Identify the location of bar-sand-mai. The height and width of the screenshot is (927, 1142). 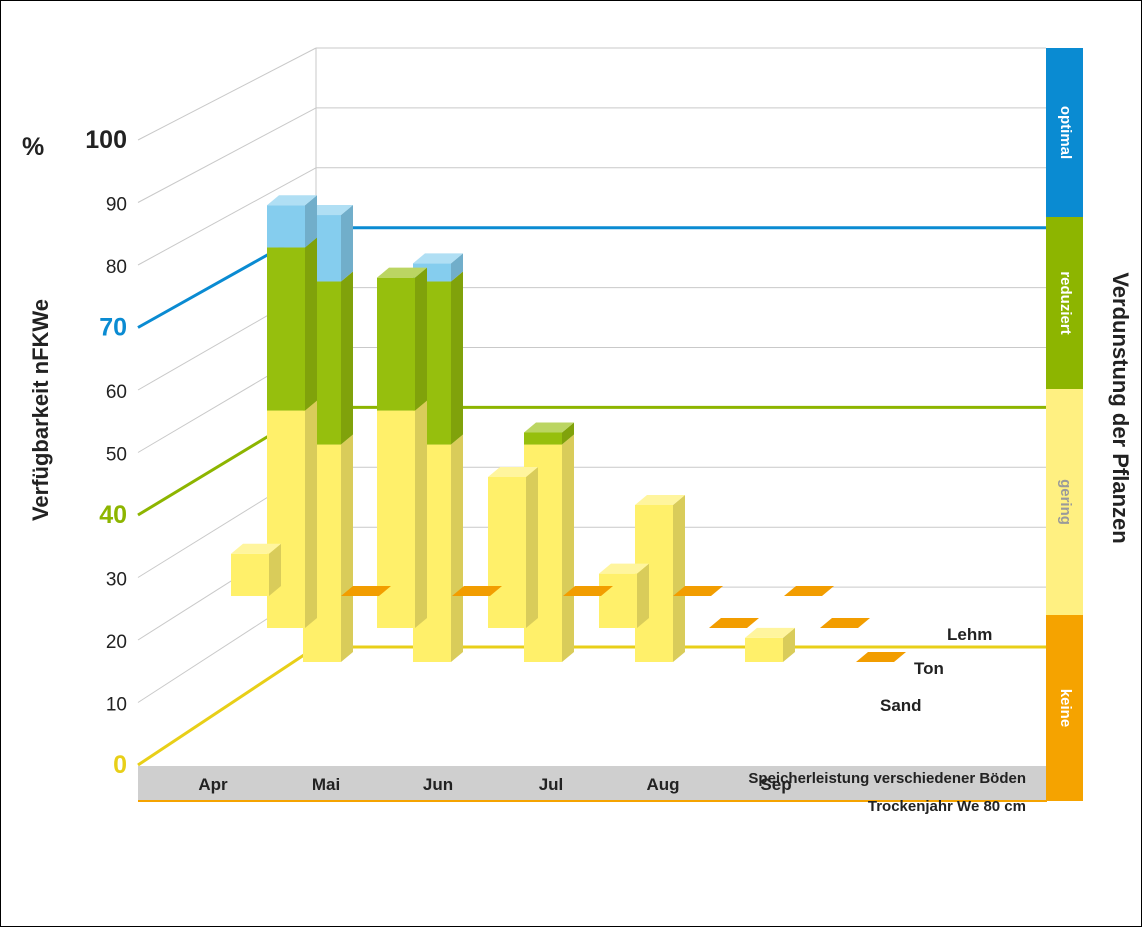
(366, 591).